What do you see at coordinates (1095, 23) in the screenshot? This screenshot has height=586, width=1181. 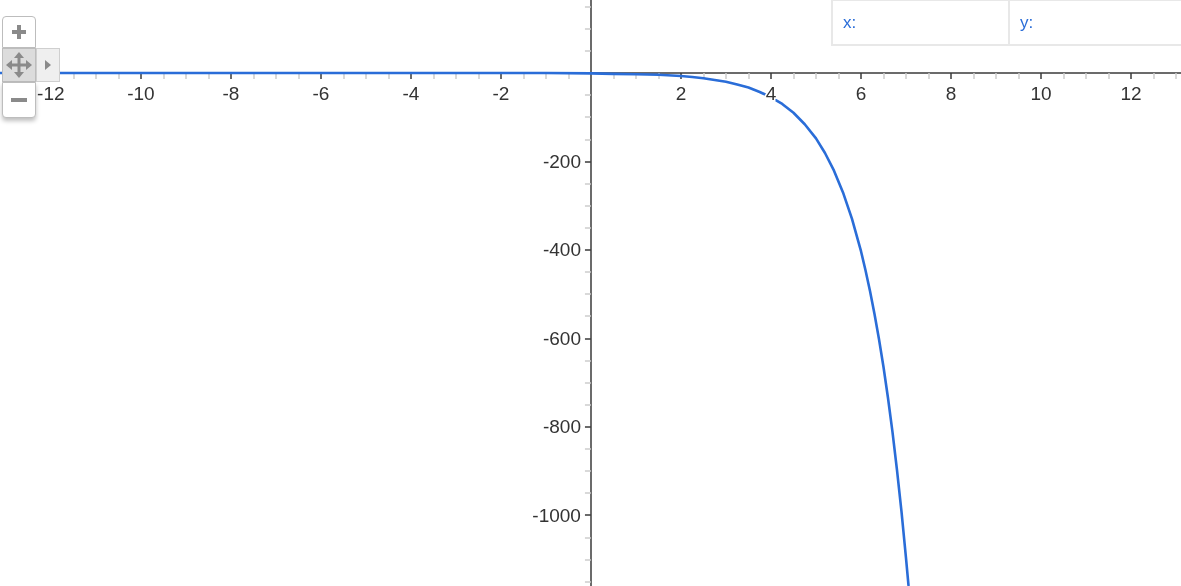 I see `readout-field: y:` at bounding box center [1095, 23].